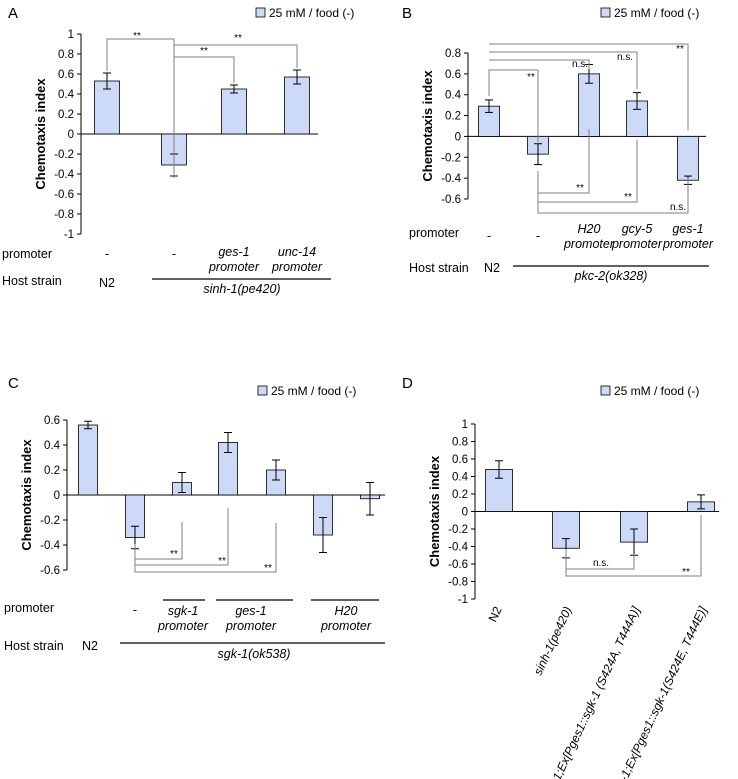 This screenshot has height=779, width=738. Describe the element at coordinates (407, 383) in the screenshot. I see `panel-label: D` at that location.